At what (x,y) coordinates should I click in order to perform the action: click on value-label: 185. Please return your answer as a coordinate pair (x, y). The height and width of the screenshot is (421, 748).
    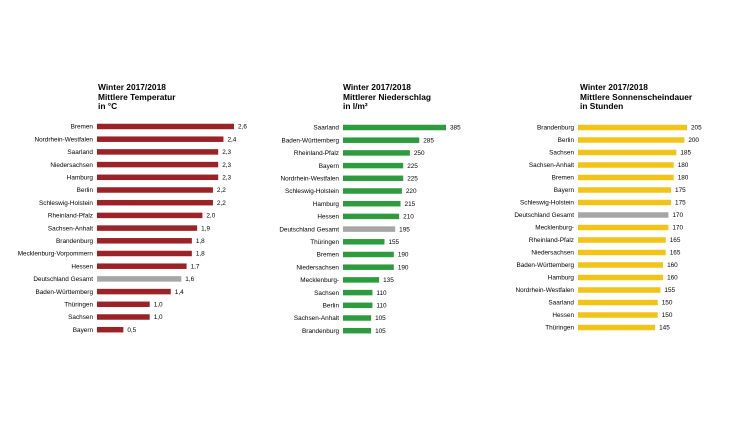
    Looking at the image, I should click on (685, 153).